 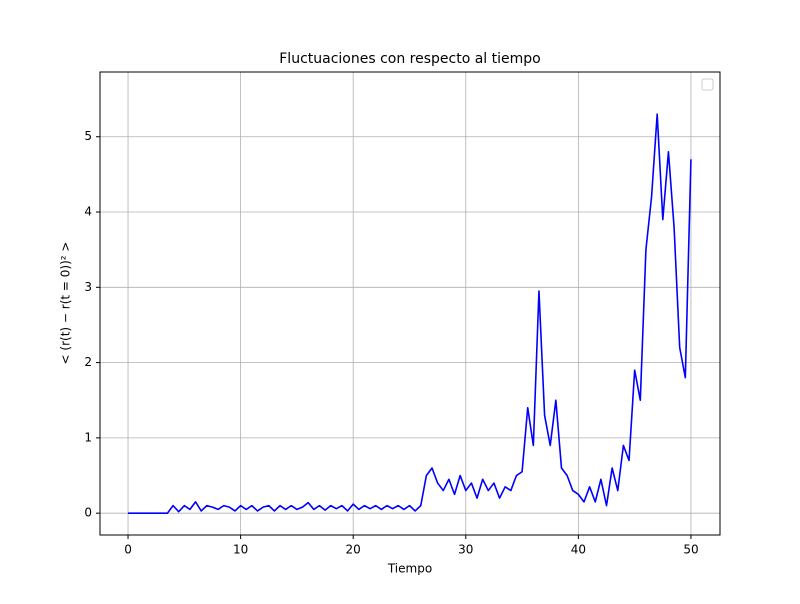 I want to click on y-tick-label: 1, so click(x=88, y=437).